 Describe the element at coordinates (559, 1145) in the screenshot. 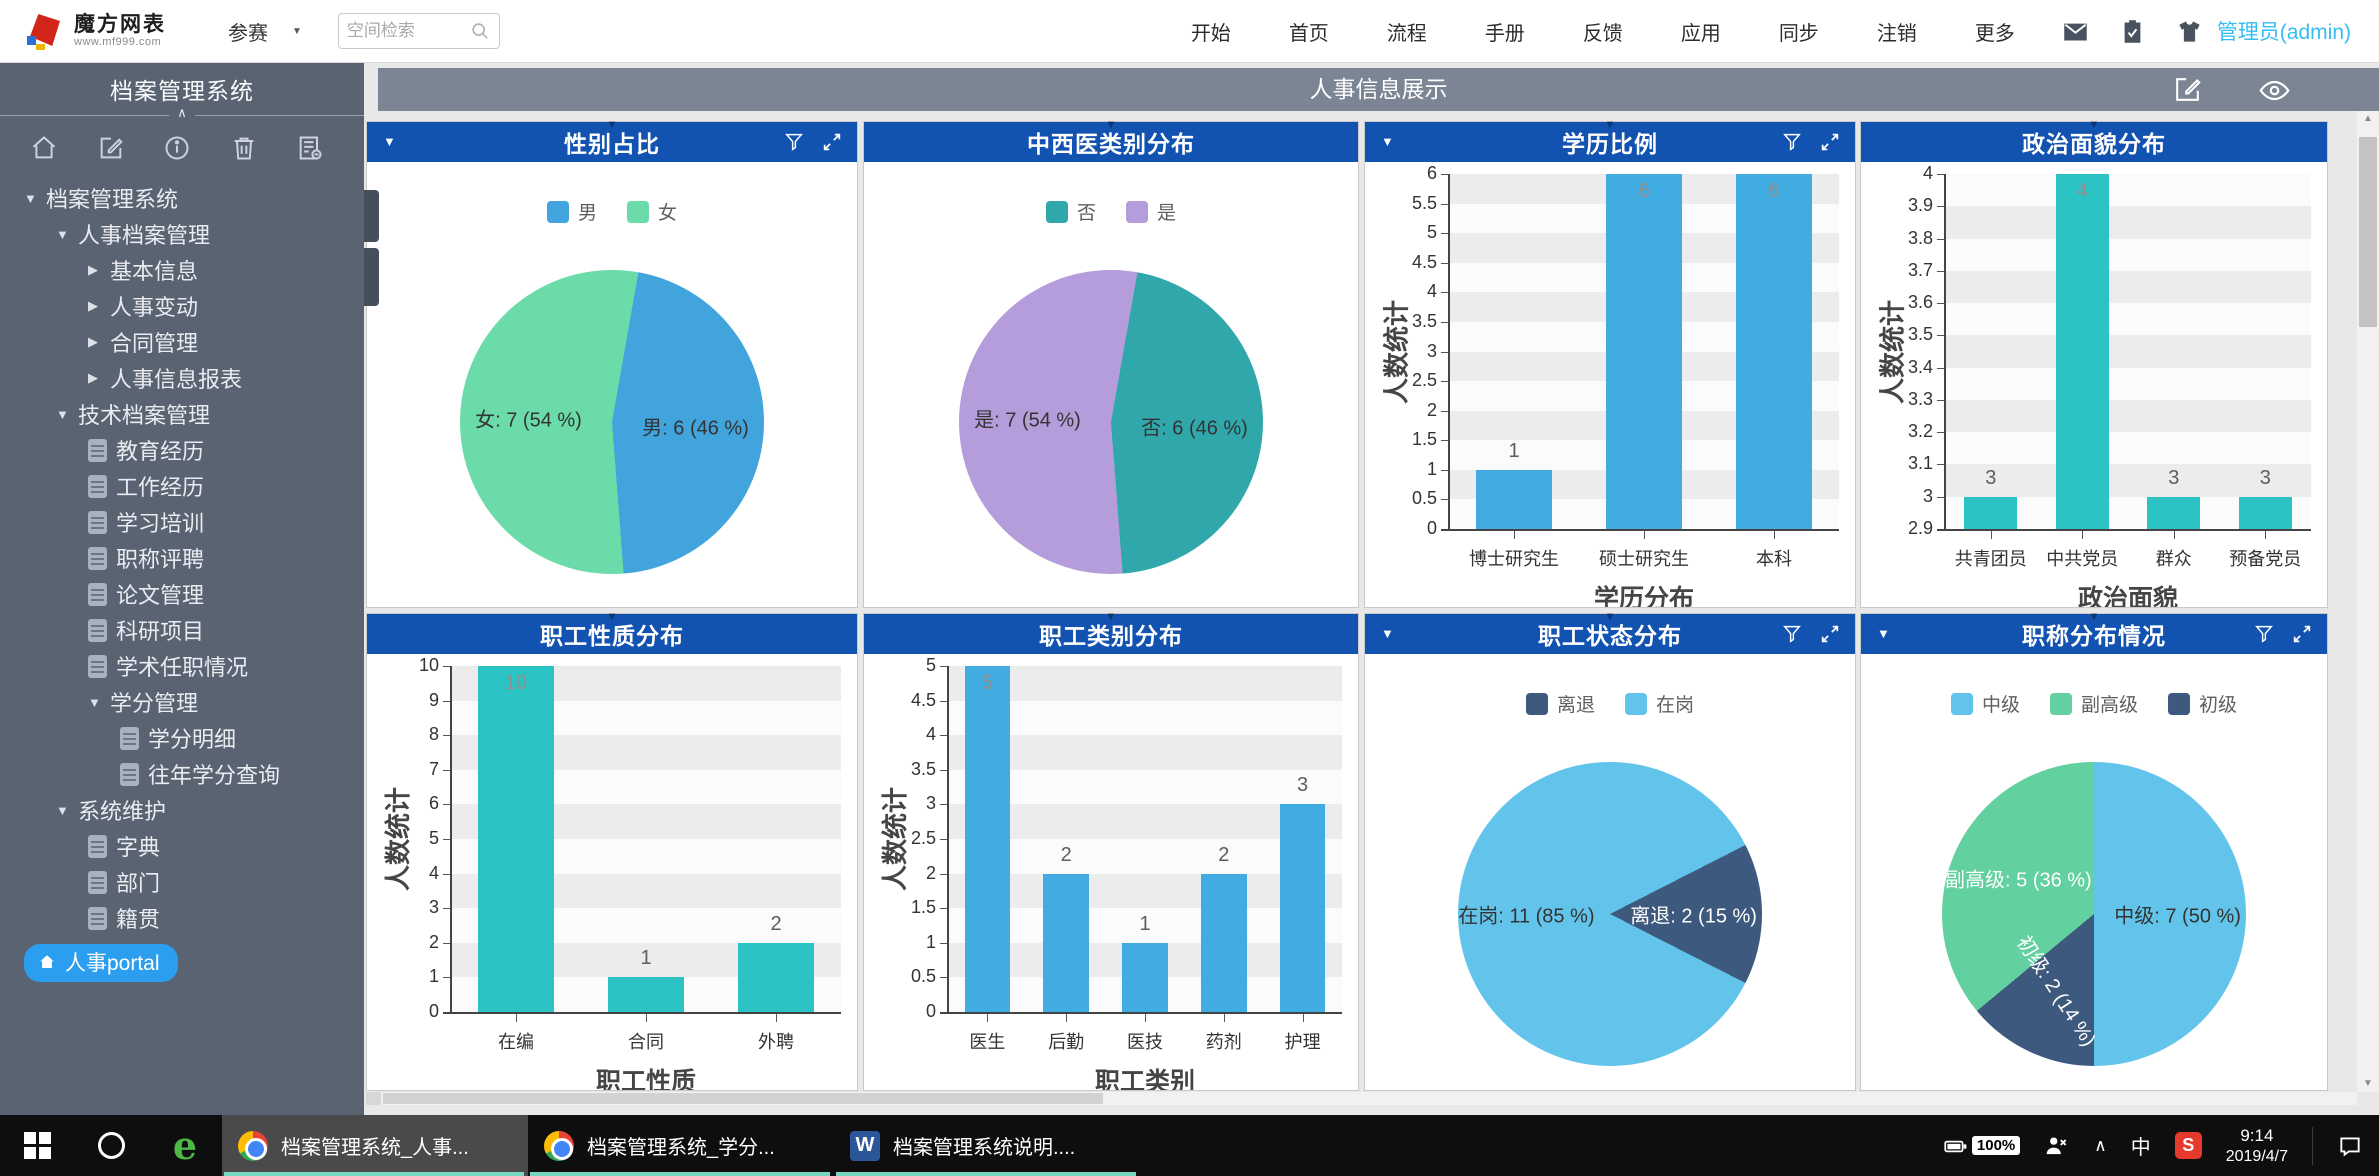

I see `chrome-icon` at that location.